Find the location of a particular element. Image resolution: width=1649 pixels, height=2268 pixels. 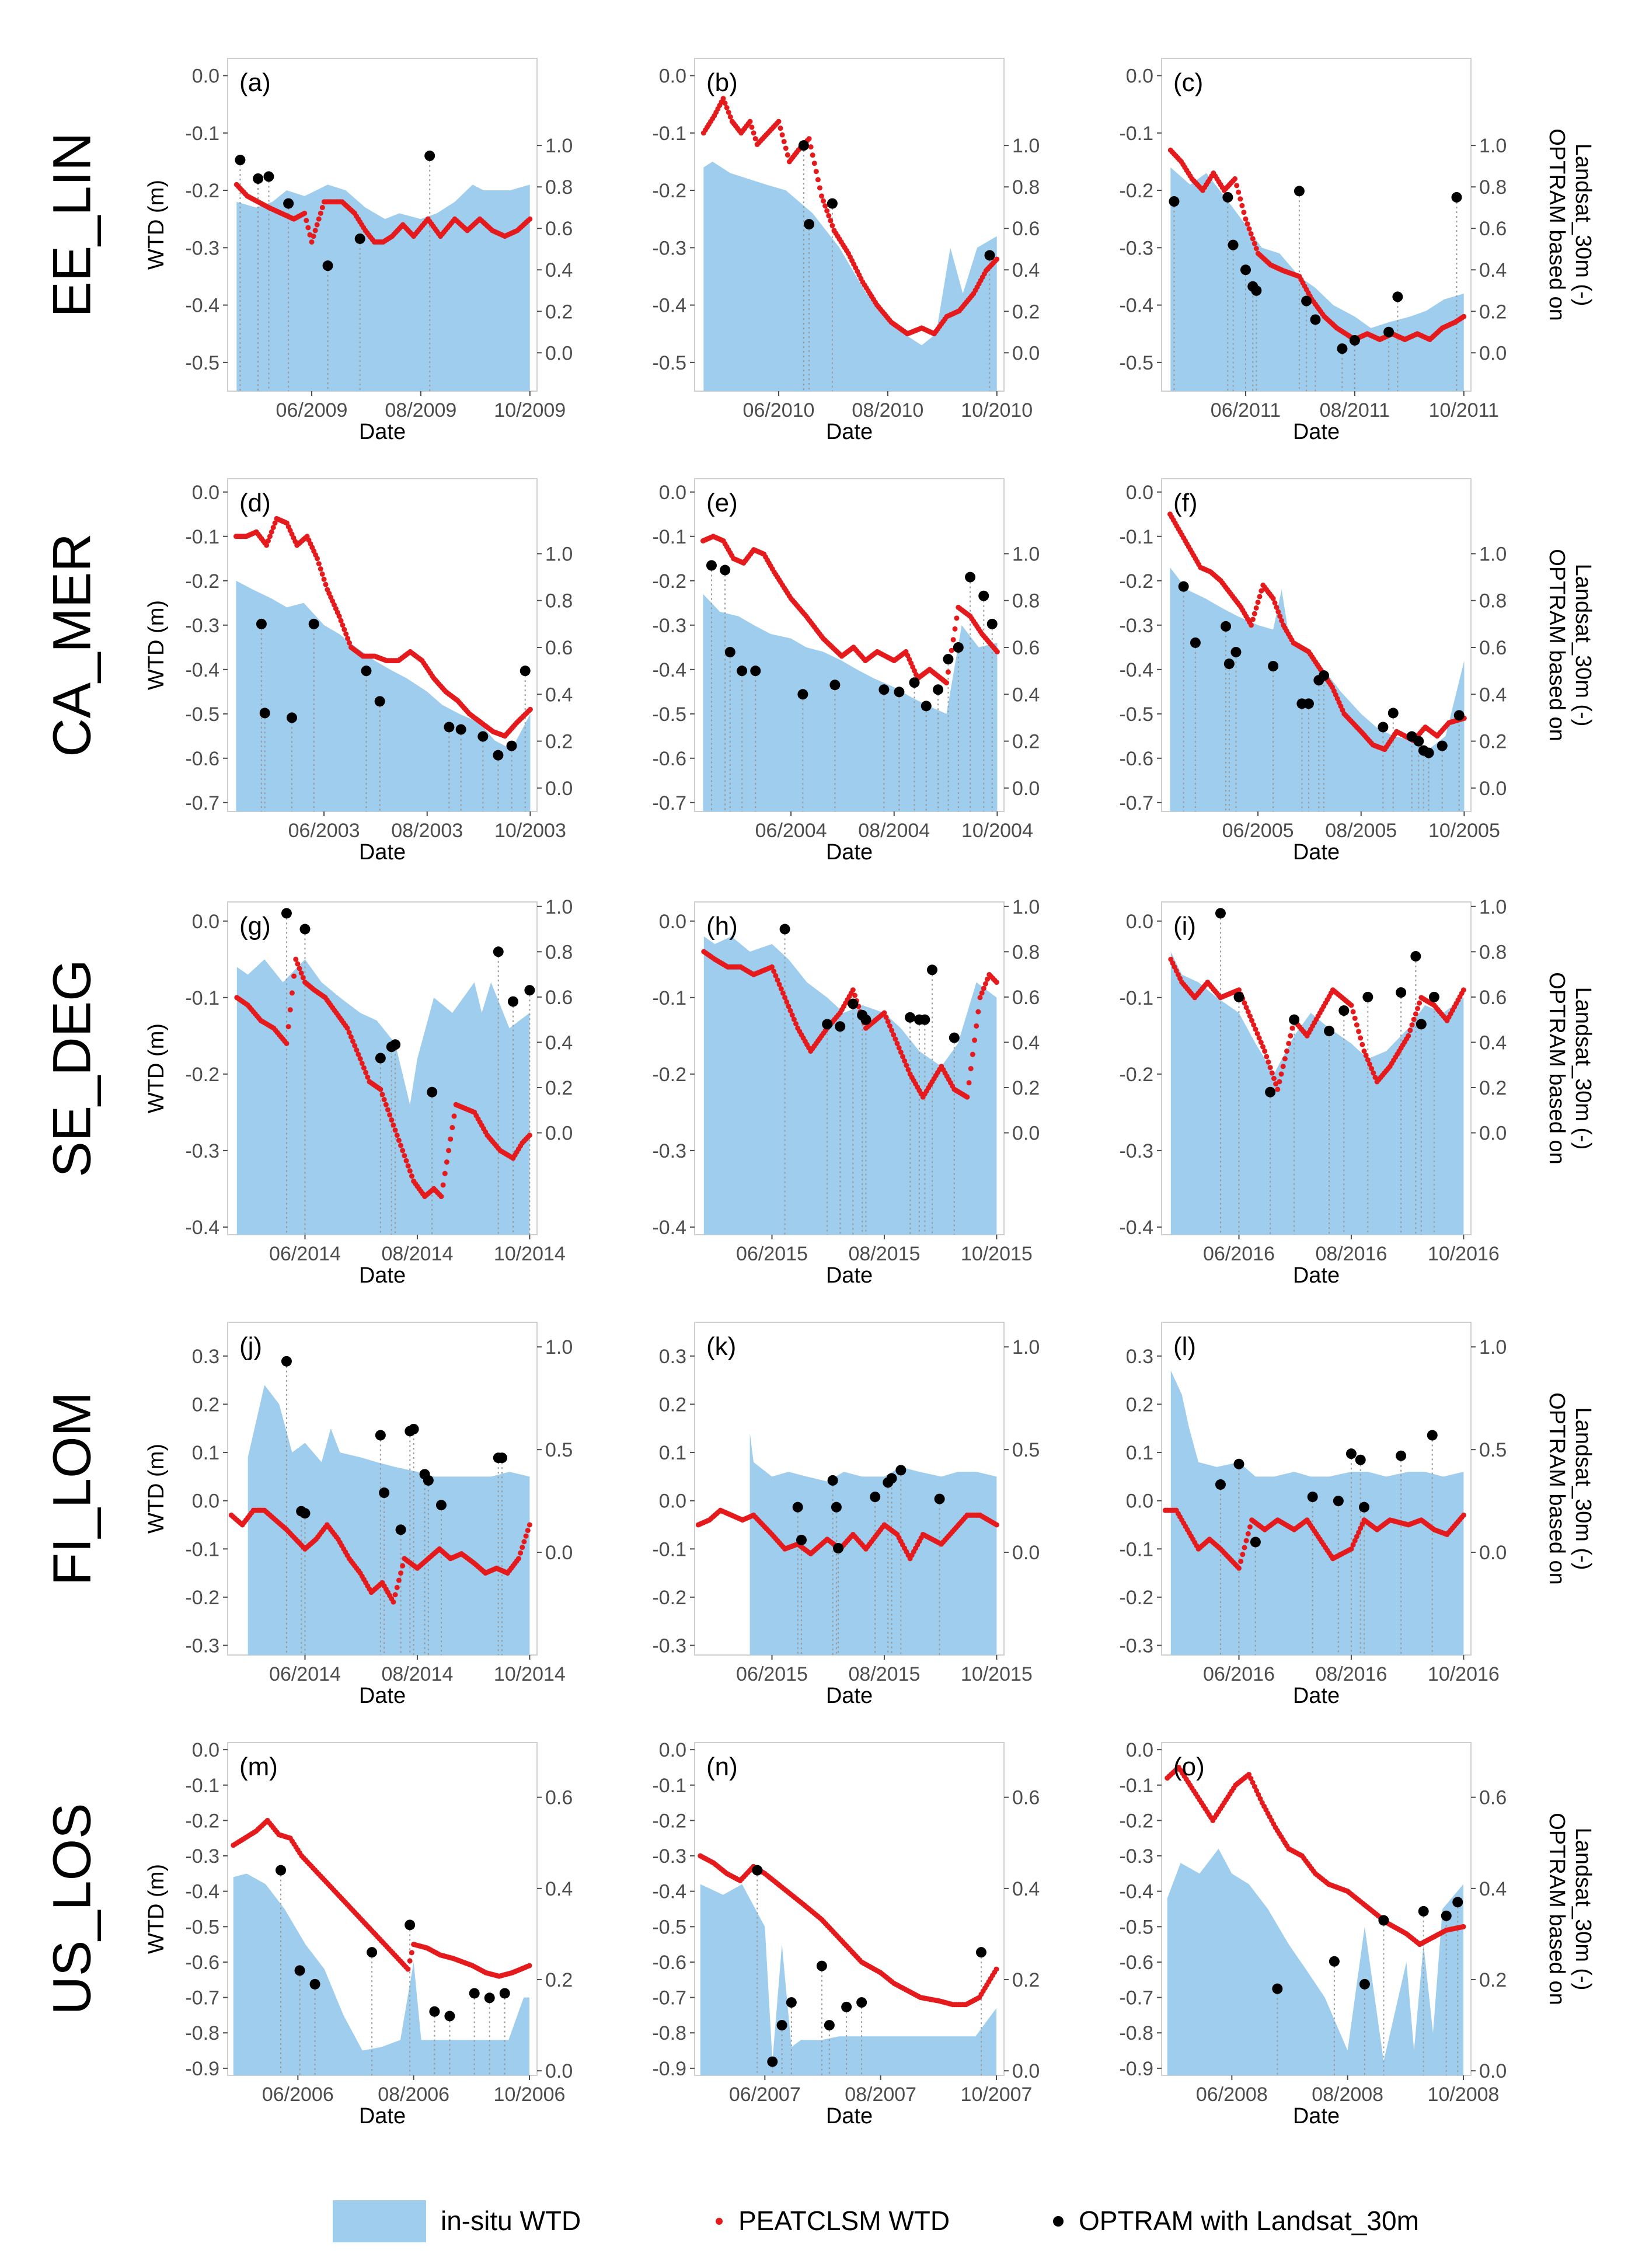

panel-label: (m) is located at coordinates (258, 1767).